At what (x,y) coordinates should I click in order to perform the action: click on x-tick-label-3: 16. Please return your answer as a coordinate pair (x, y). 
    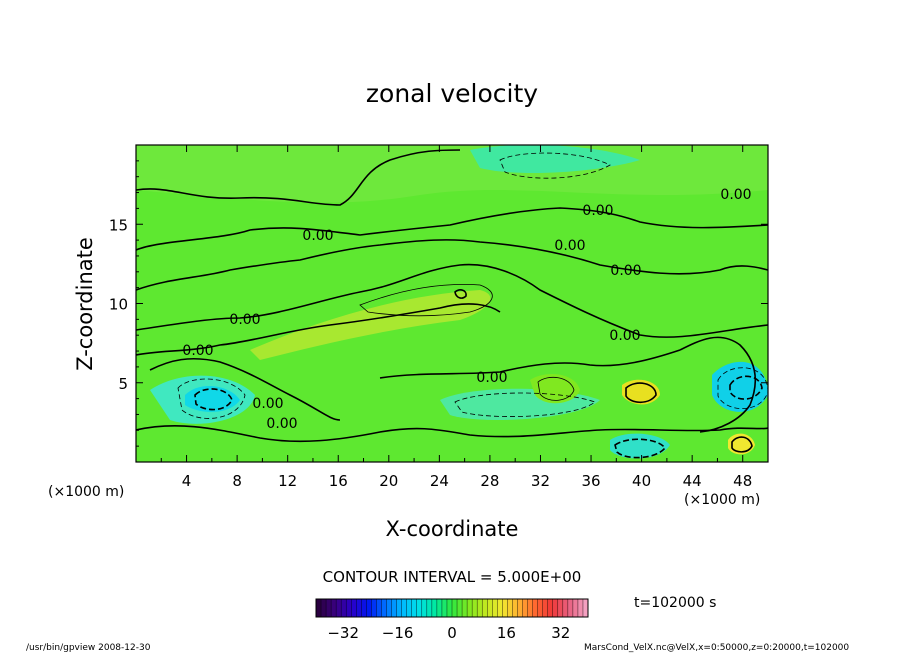
    Looking at the image, I should click on (338, 481).